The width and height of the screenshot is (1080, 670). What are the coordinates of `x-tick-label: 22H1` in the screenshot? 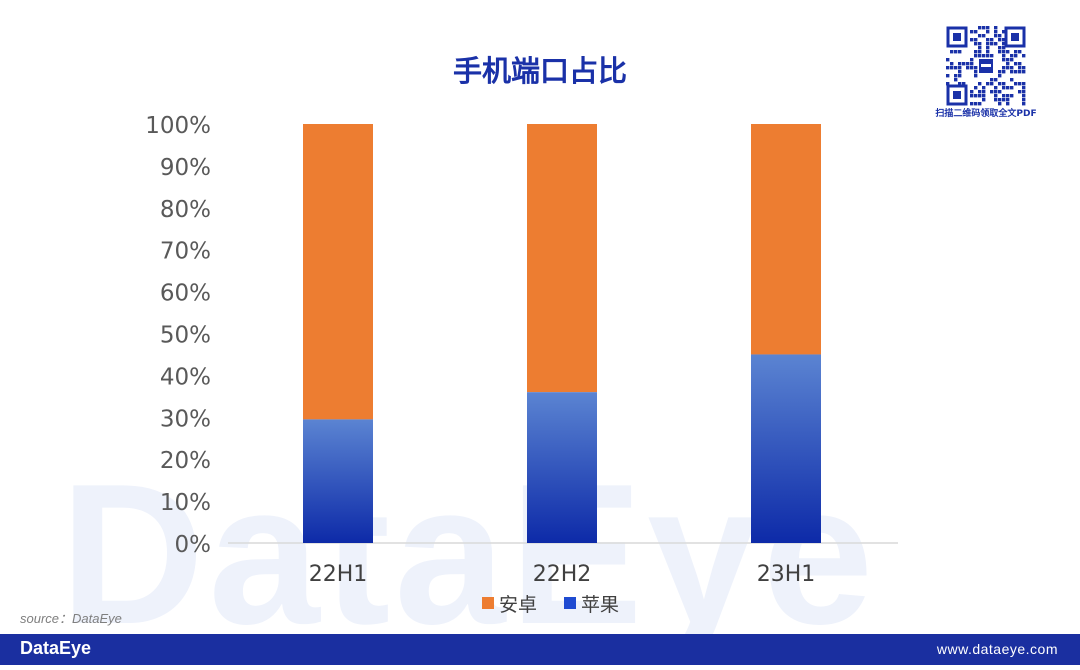 It's located at (338, 574).